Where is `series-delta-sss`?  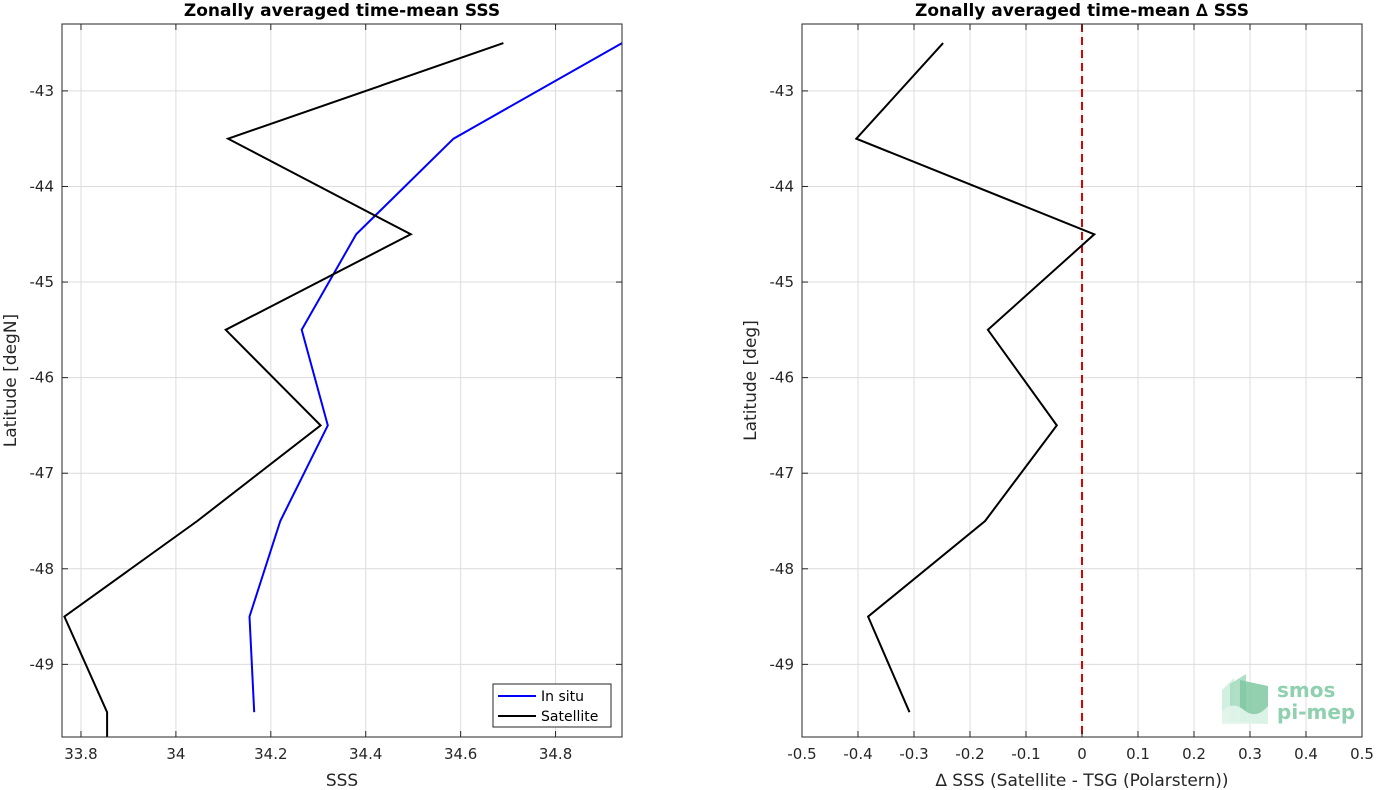
series-delta-sss is located at coordinates (975, 377).